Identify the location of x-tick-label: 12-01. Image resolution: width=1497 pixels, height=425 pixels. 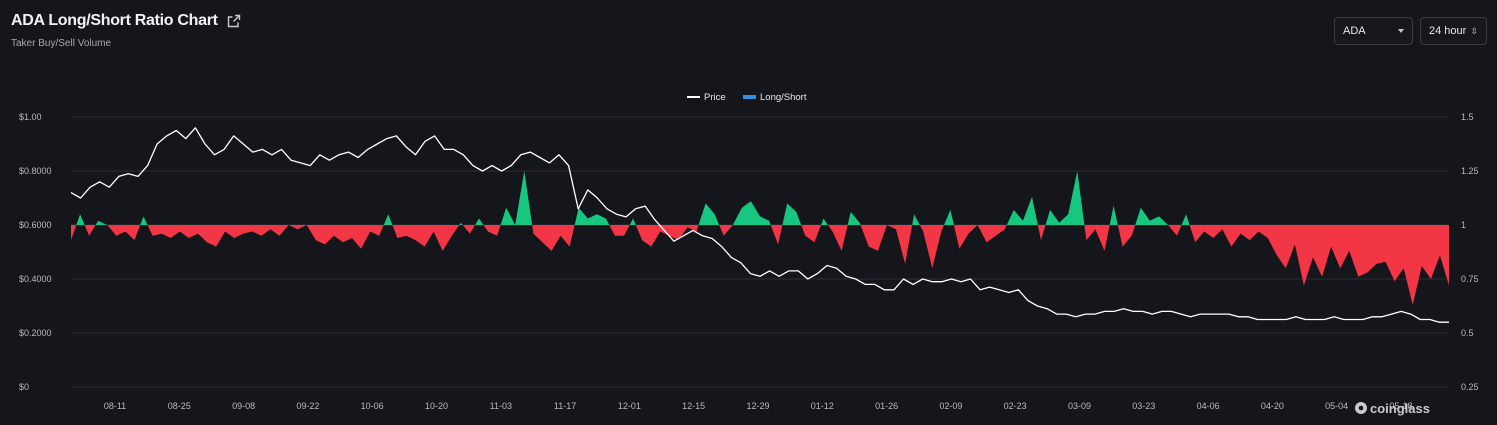
(629, 406).